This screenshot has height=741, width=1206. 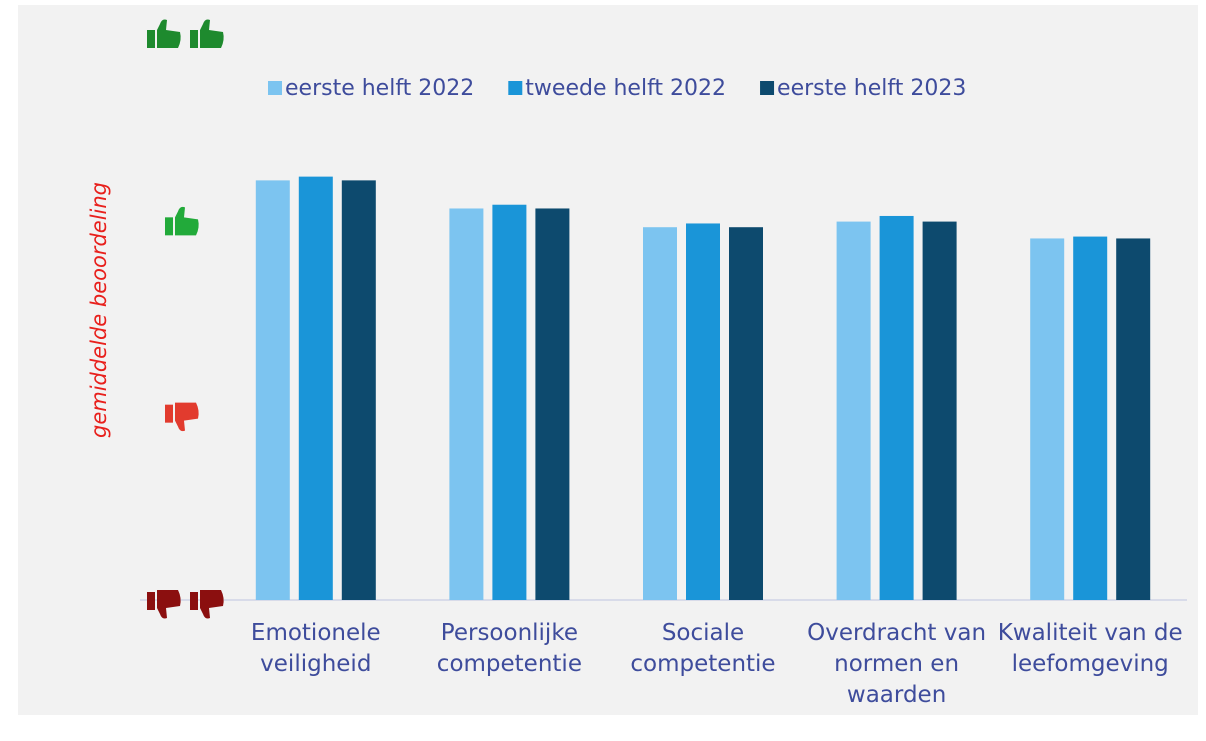 I want to click on legend-label: eerste helft 2023, so click(x=871, y=88).